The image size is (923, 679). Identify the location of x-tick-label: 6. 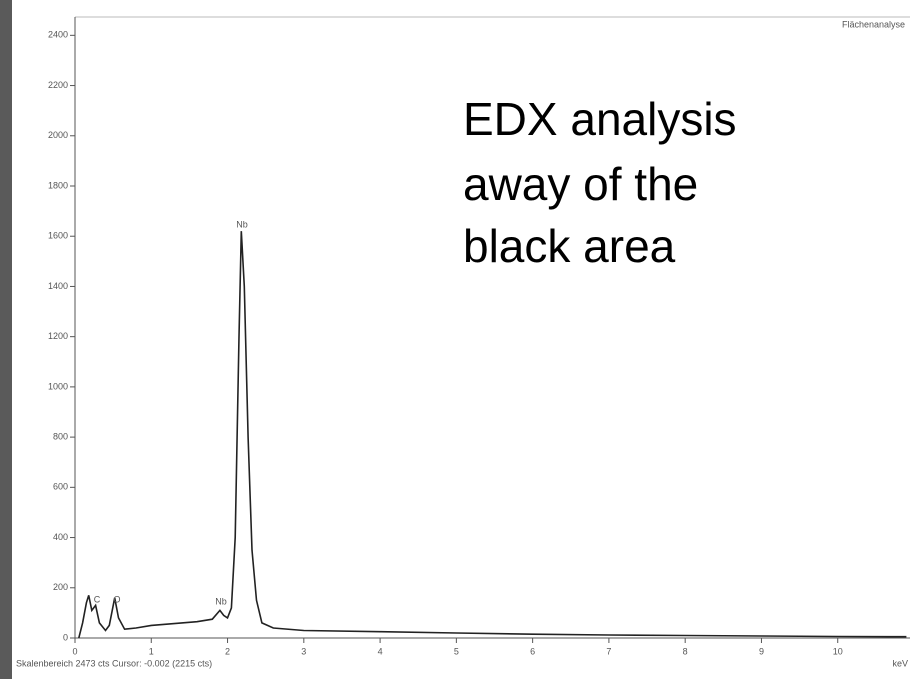
(532, 651).